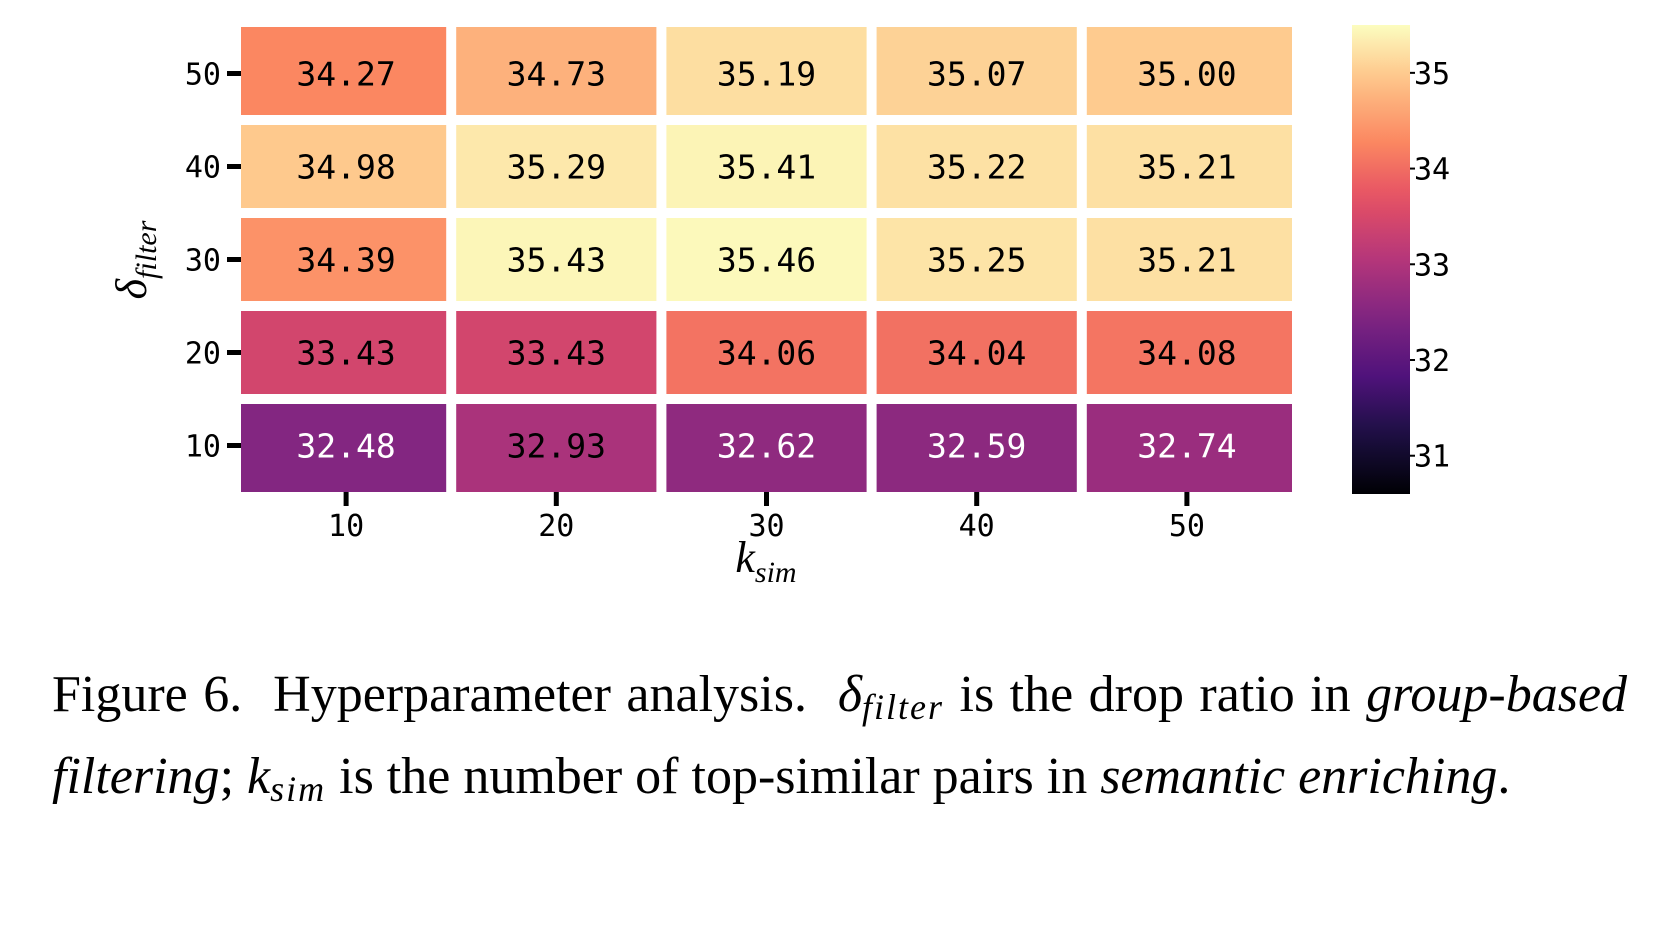  What do you see at coordinates (903, 707) in the screenshot?
I see `caption-delta-sub: filter` at bounding box center [903, 707].